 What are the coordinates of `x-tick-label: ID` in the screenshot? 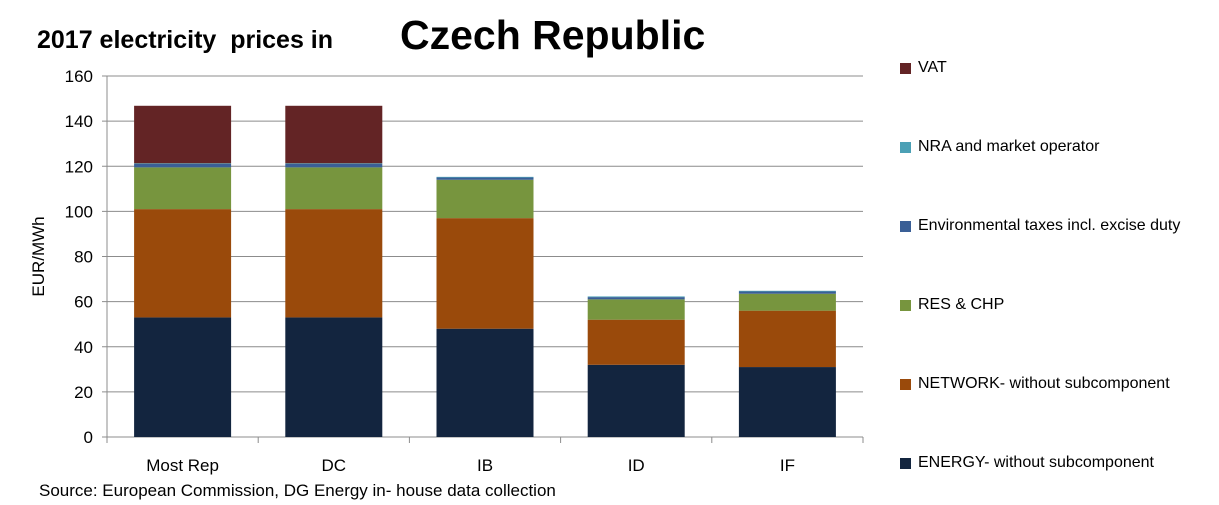 It's located at (636, 465).